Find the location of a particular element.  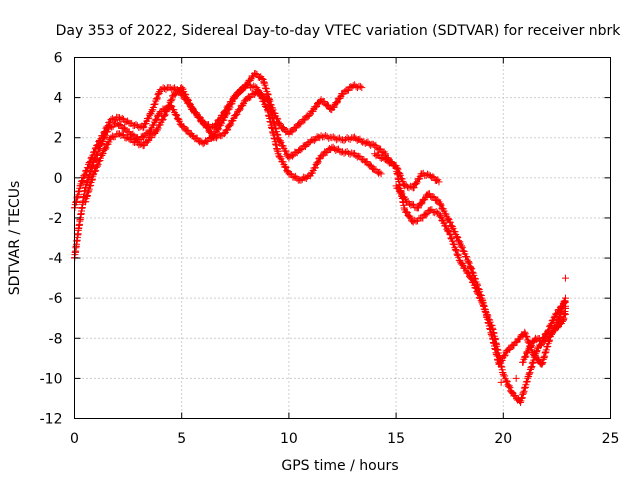

x-tick-label: 20 is located at coordinates (503, 439).